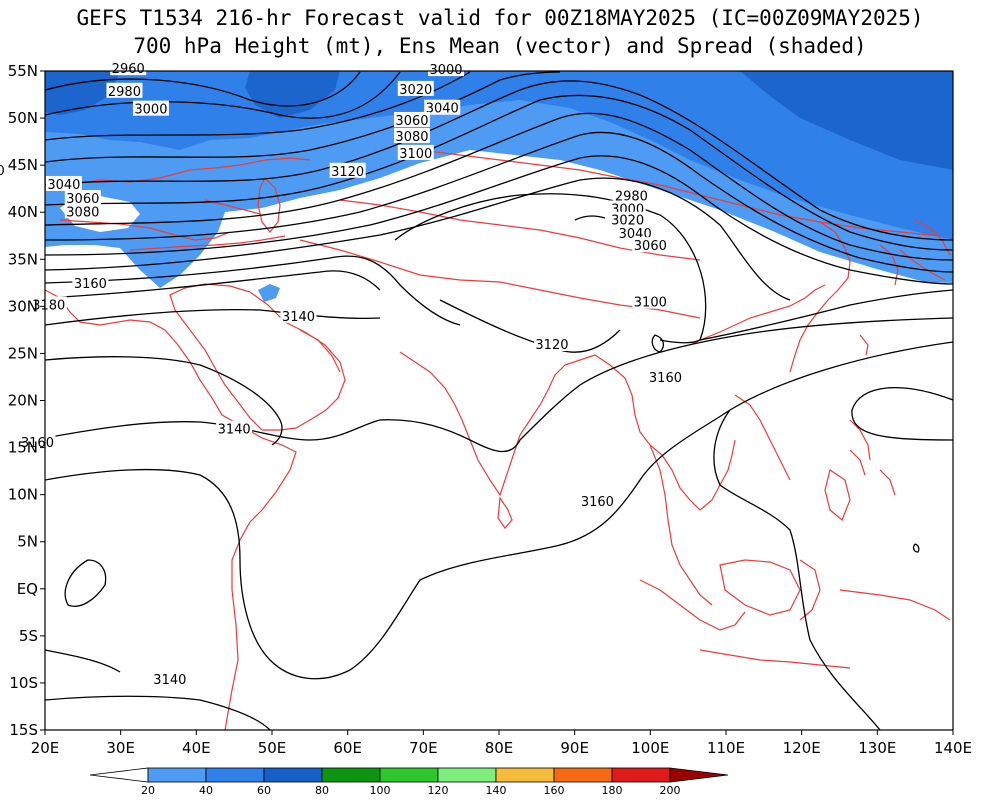 This screenshot has height=800, width=1000. What do you see at coordinates (196, 748) in the screenshot?
I see `lon-tick-label: 40E` at bounding box center [196, 748].